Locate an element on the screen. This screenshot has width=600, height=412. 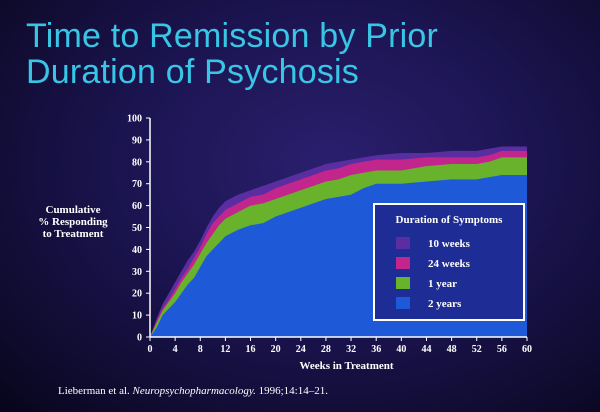
citation-journal: Neuropsychopharmacology. is located at coordinates (194, 391).